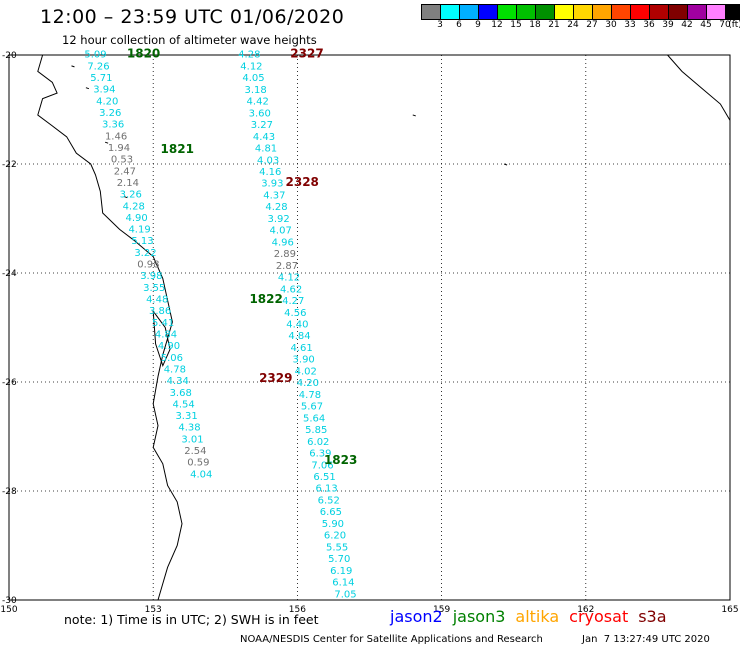  Describe the element at coordinates (554, 25) in the screenshot. I see `legend-label: 21` at that location.